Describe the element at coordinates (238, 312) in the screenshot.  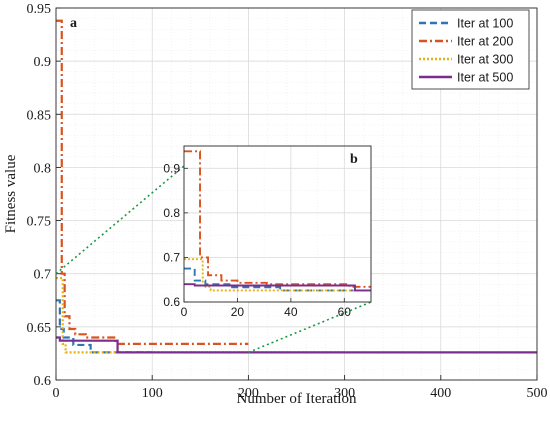
I see `inset-x-tick-label: 20` at that location.